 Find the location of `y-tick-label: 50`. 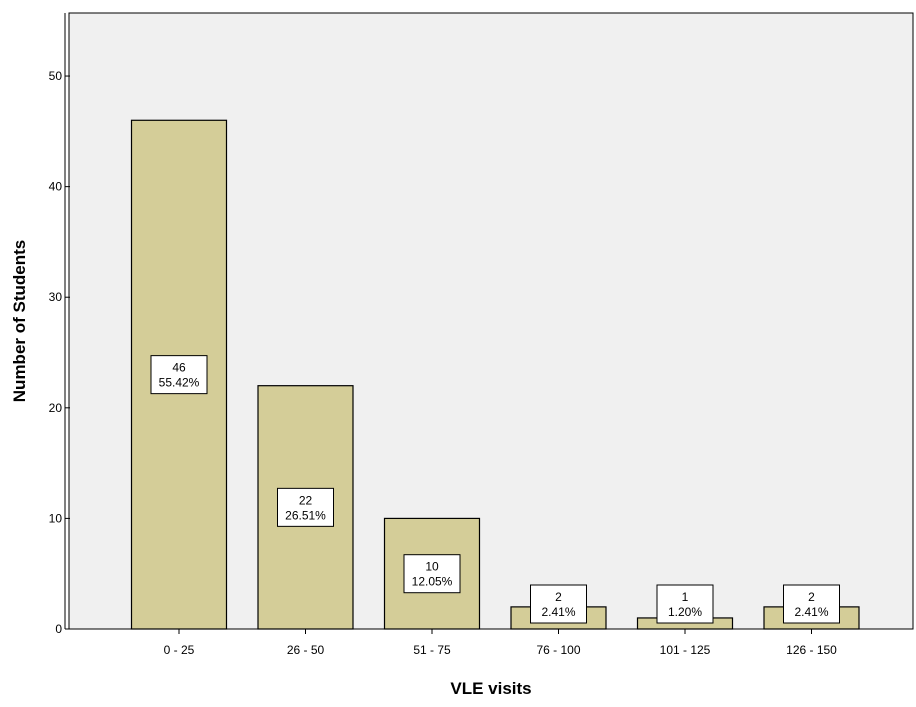

y-tick-label: 50 is located at coordinates (56, 76).